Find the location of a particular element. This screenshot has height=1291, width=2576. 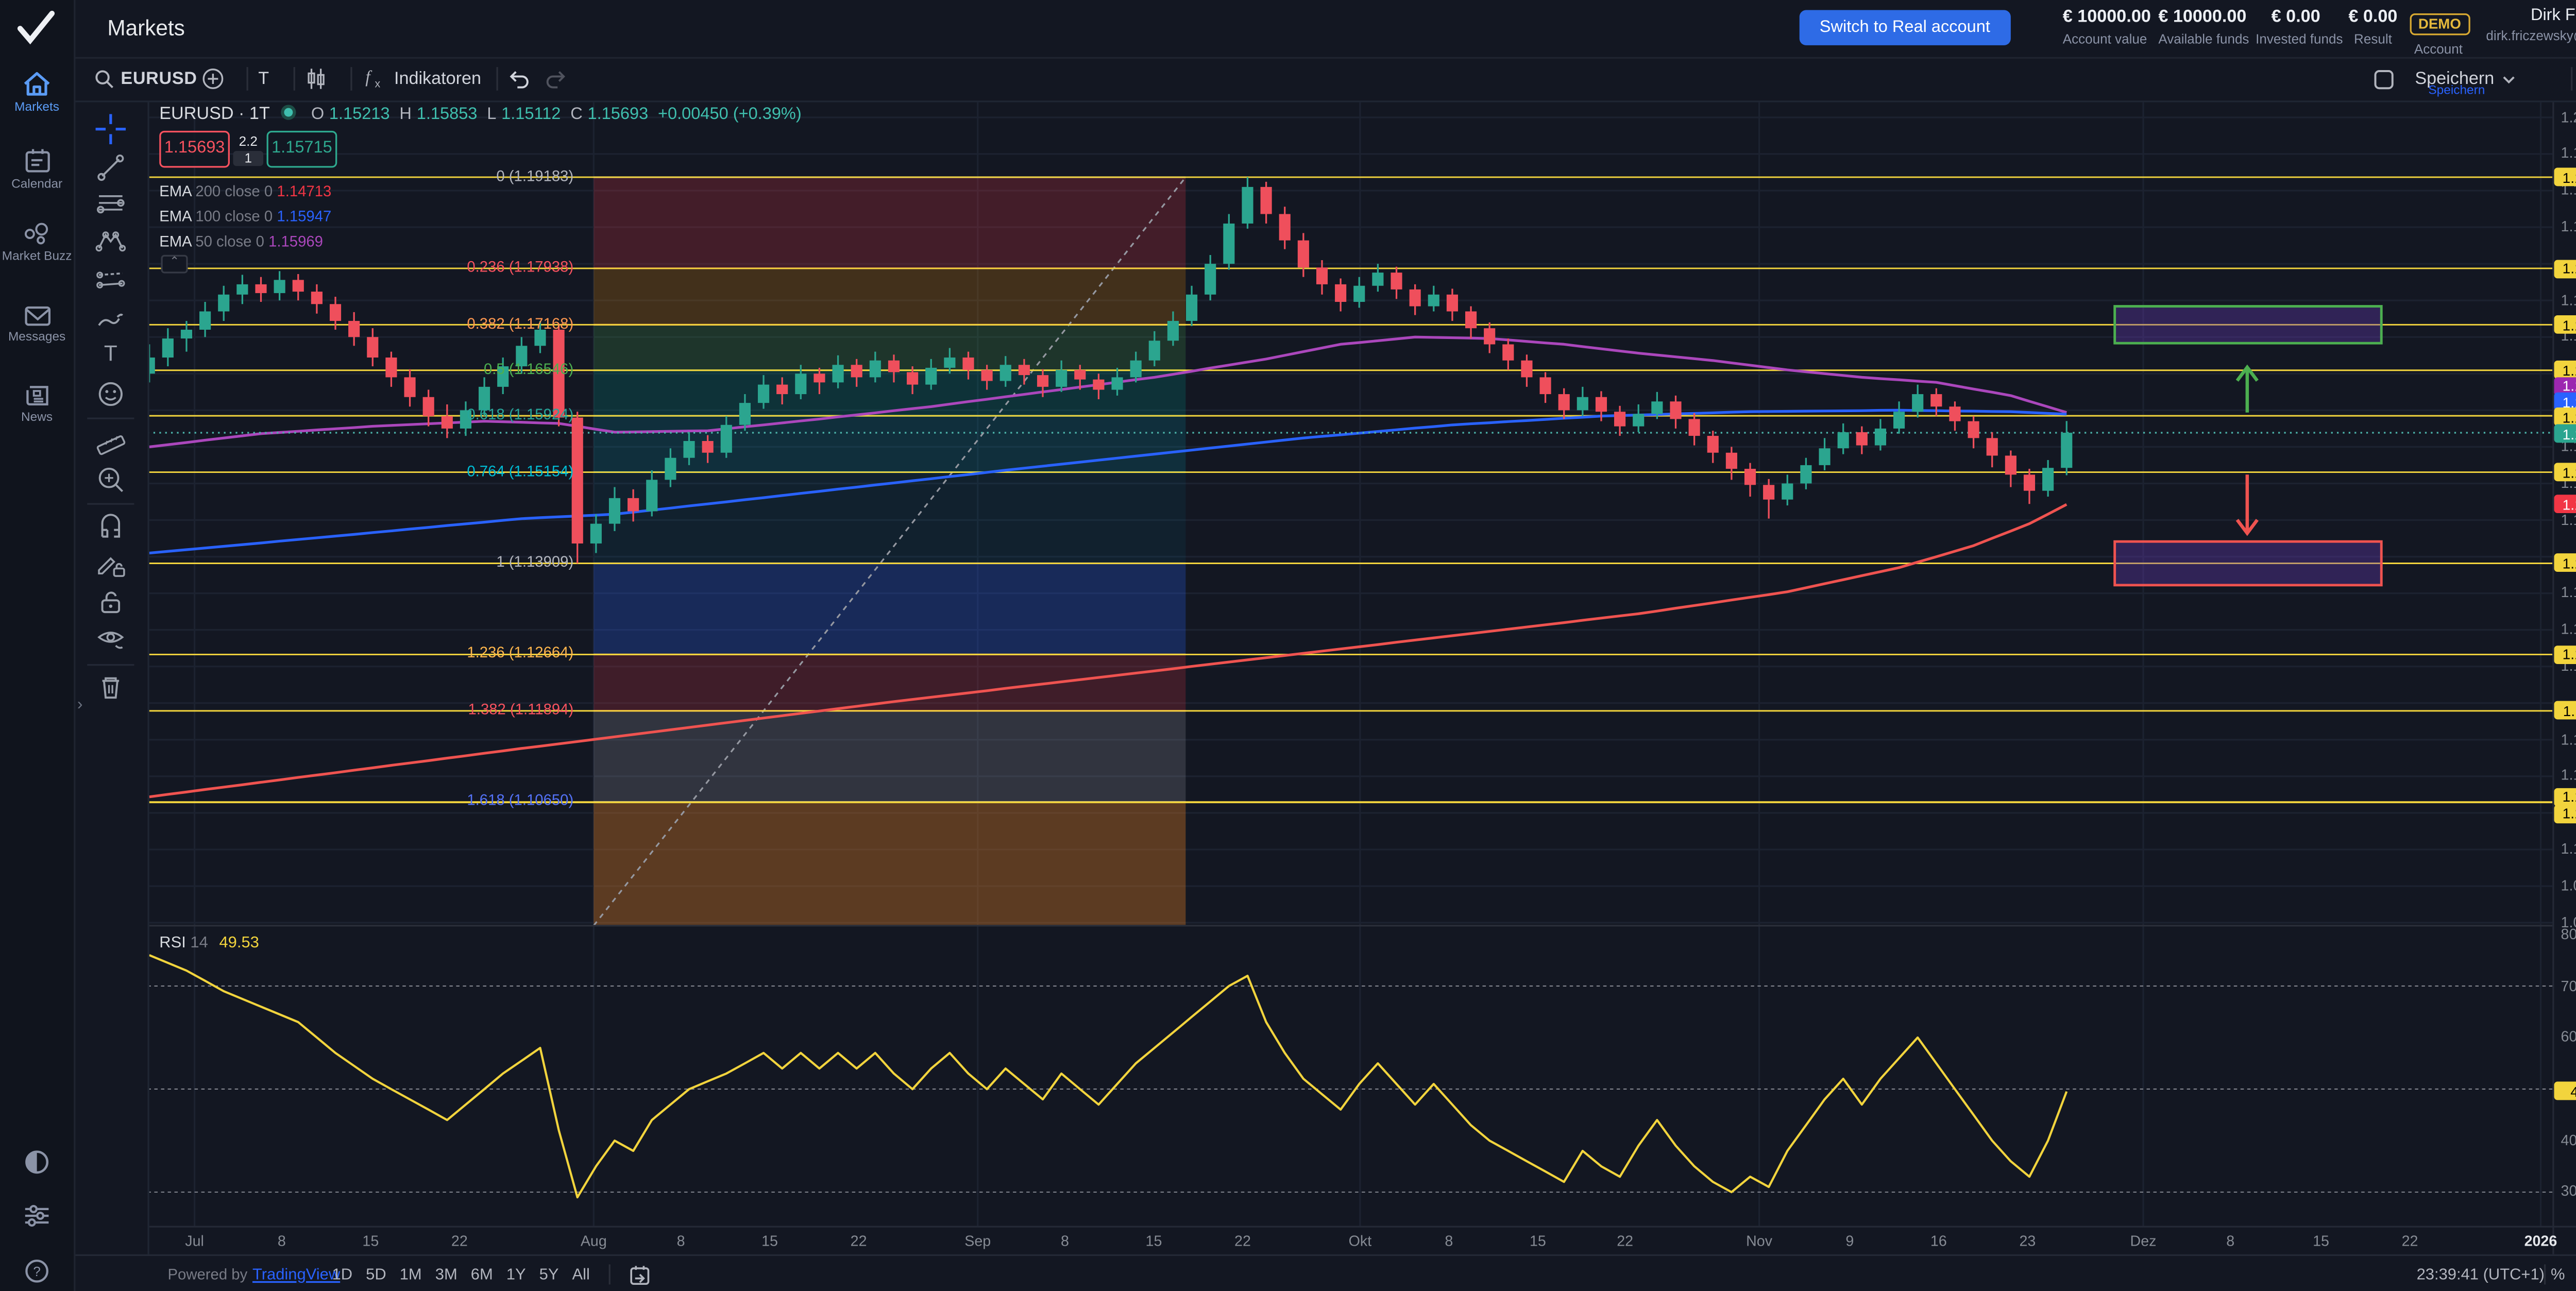

svg-text: f is located at coordinates (369, 77).